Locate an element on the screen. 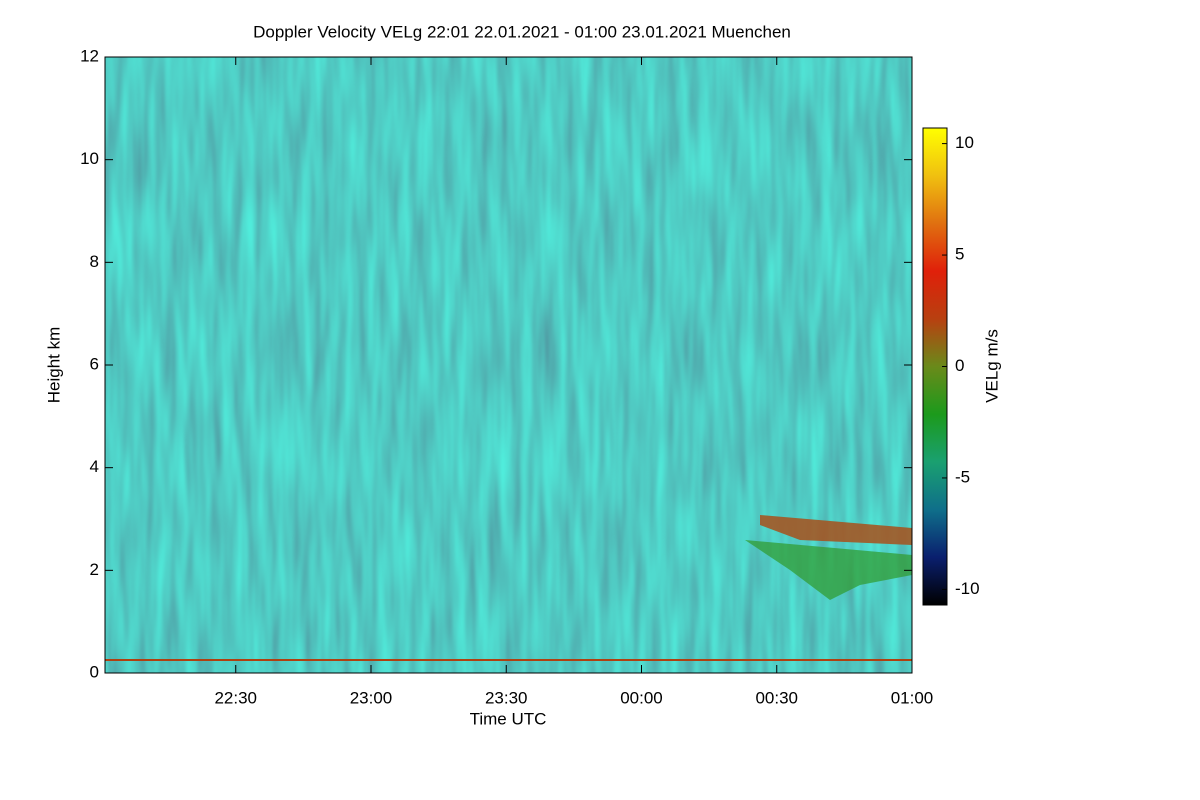 This screenshot has width=1200, height=800. colorbar-tick-label: 10 is located at coordinates (964, 142).